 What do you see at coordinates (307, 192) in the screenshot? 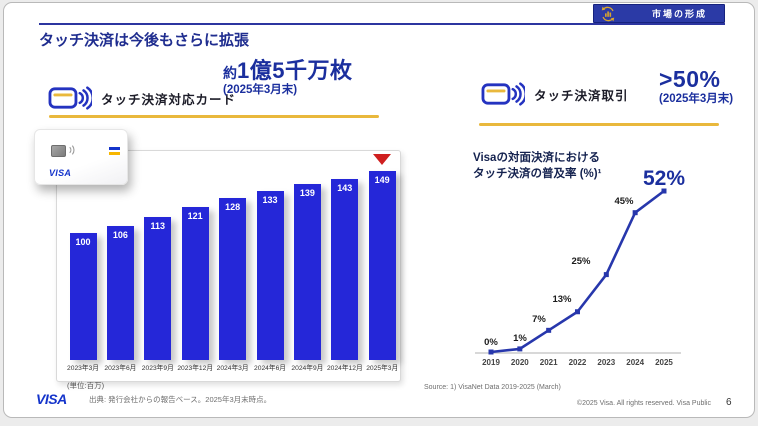
I see `bar-value-label: 139` at bounding box center [307, 192].